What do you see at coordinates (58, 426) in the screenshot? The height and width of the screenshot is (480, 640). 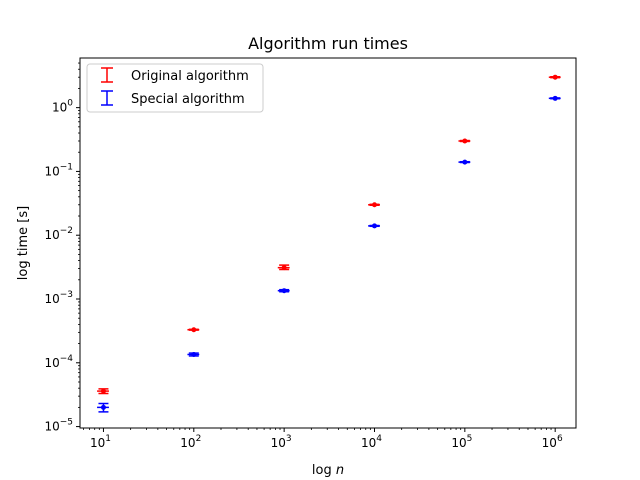 I see `y-tick-label: 10⁻⁵` at bounding box center [58, 426].